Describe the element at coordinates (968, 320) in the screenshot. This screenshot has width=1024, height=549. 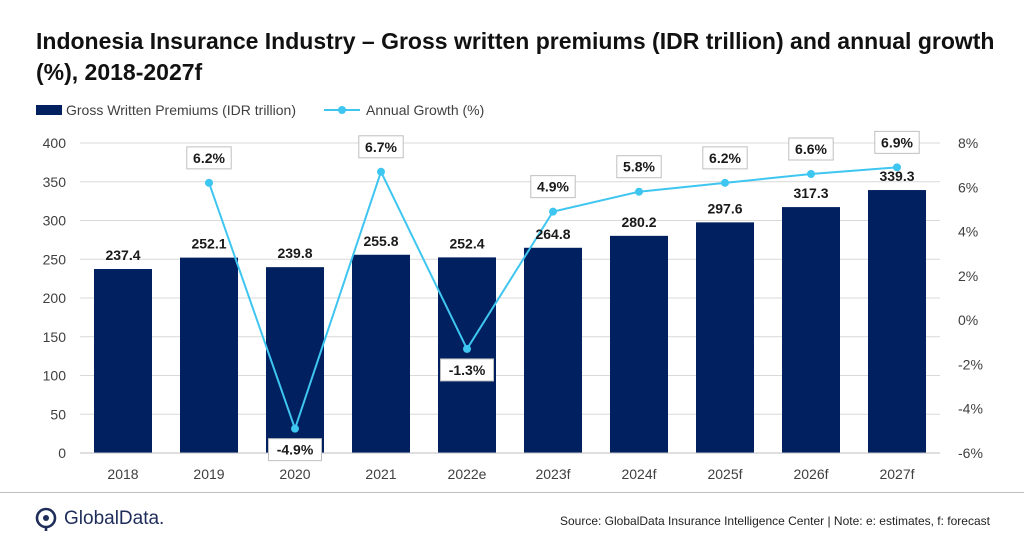
I see `y-right-tick-label: 0%` at that location.